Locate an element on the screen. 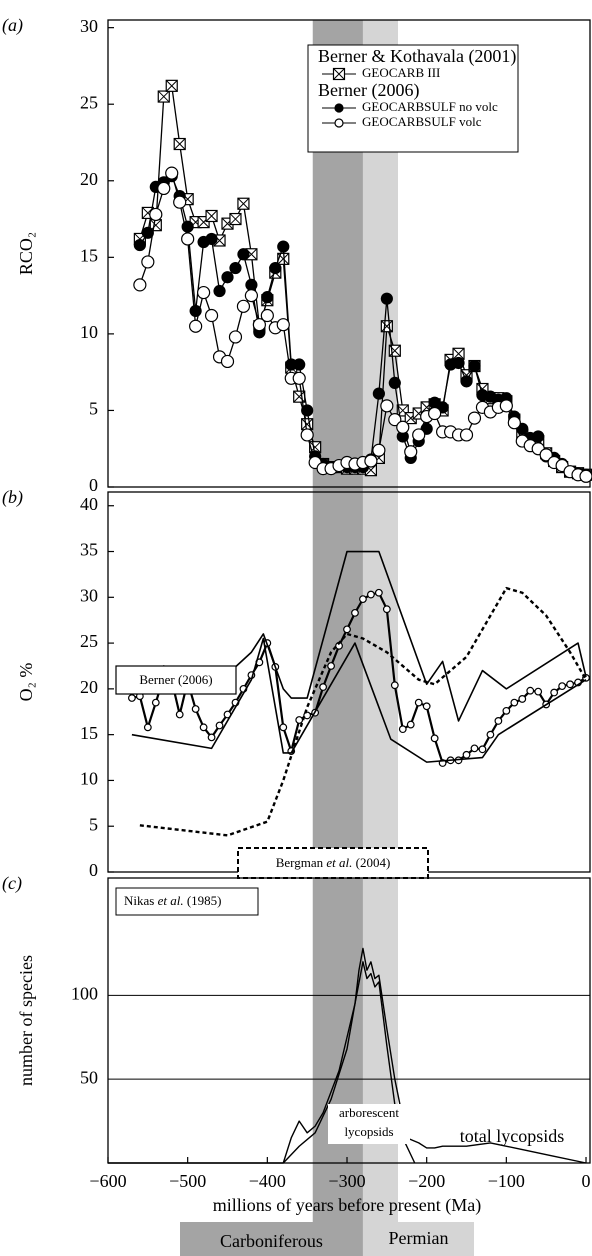 The height and width of the screenshot is (1256, 592). y-axis-label: number of species is located at coordinates (26, 1020).